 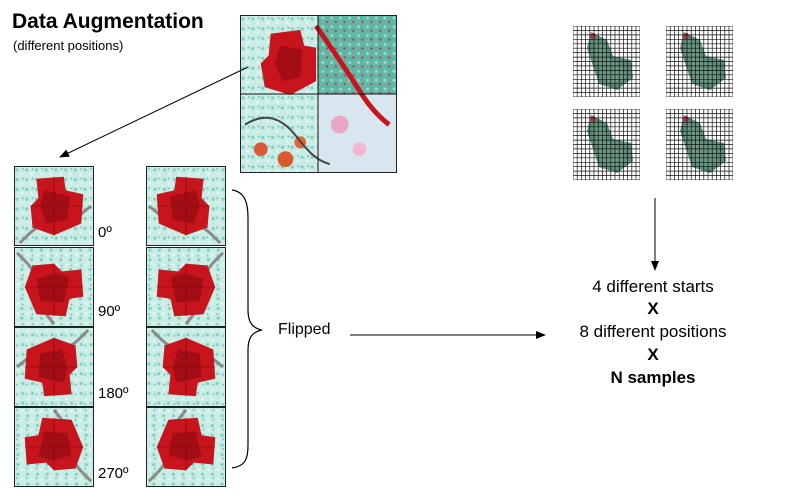 What do you see at coordinates (108, 21) in the screenshot?
I see `diagram-title: Data Augmentation` at bounding box center [108, 21].